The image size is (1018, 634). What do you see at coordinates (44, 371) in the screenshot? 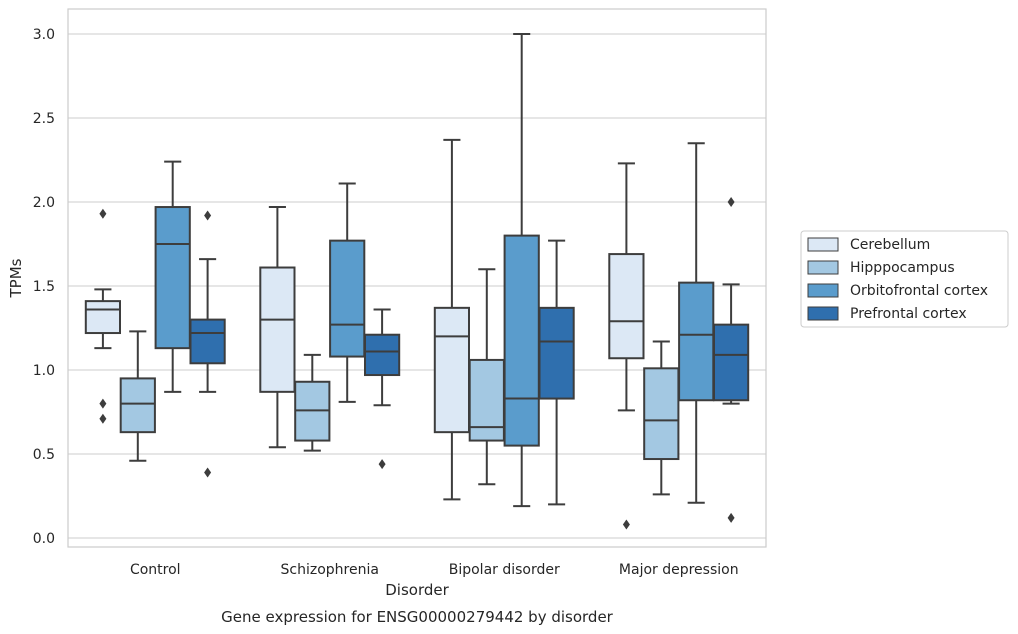
I see `y-tick-label: 1.0` at bounding box center [44, 371].